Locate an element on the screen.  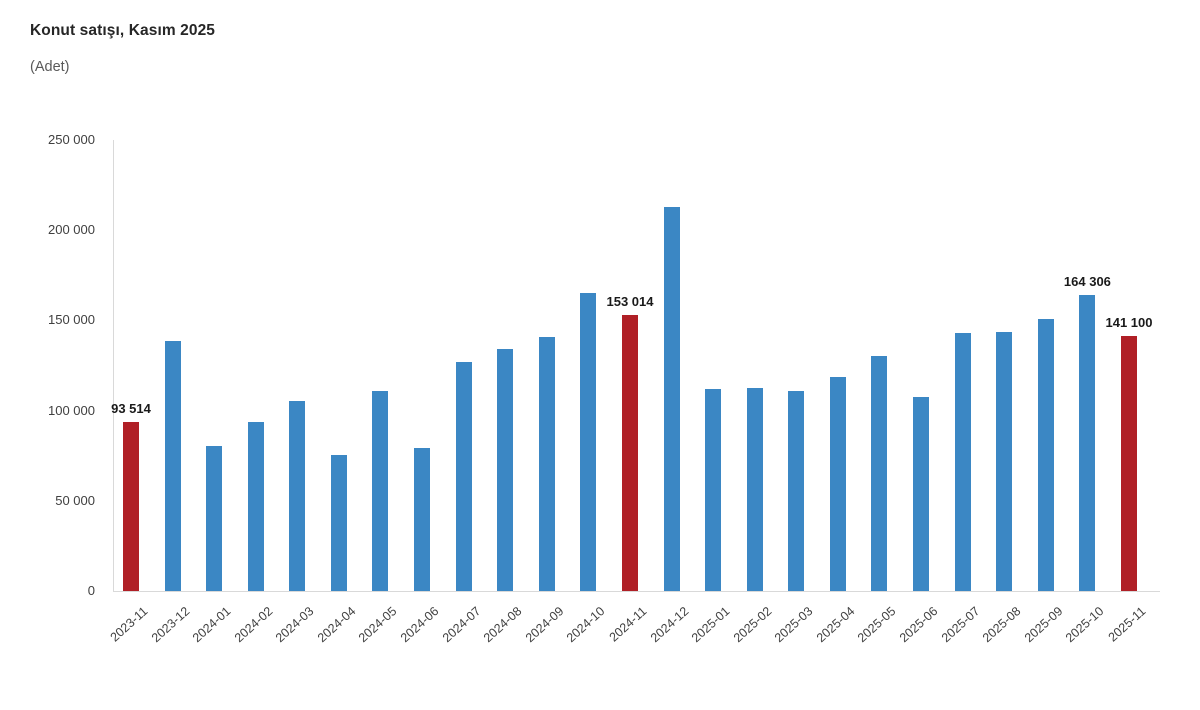
data-label-2025-10: 164 306 is located at coordinates (1087, 281).